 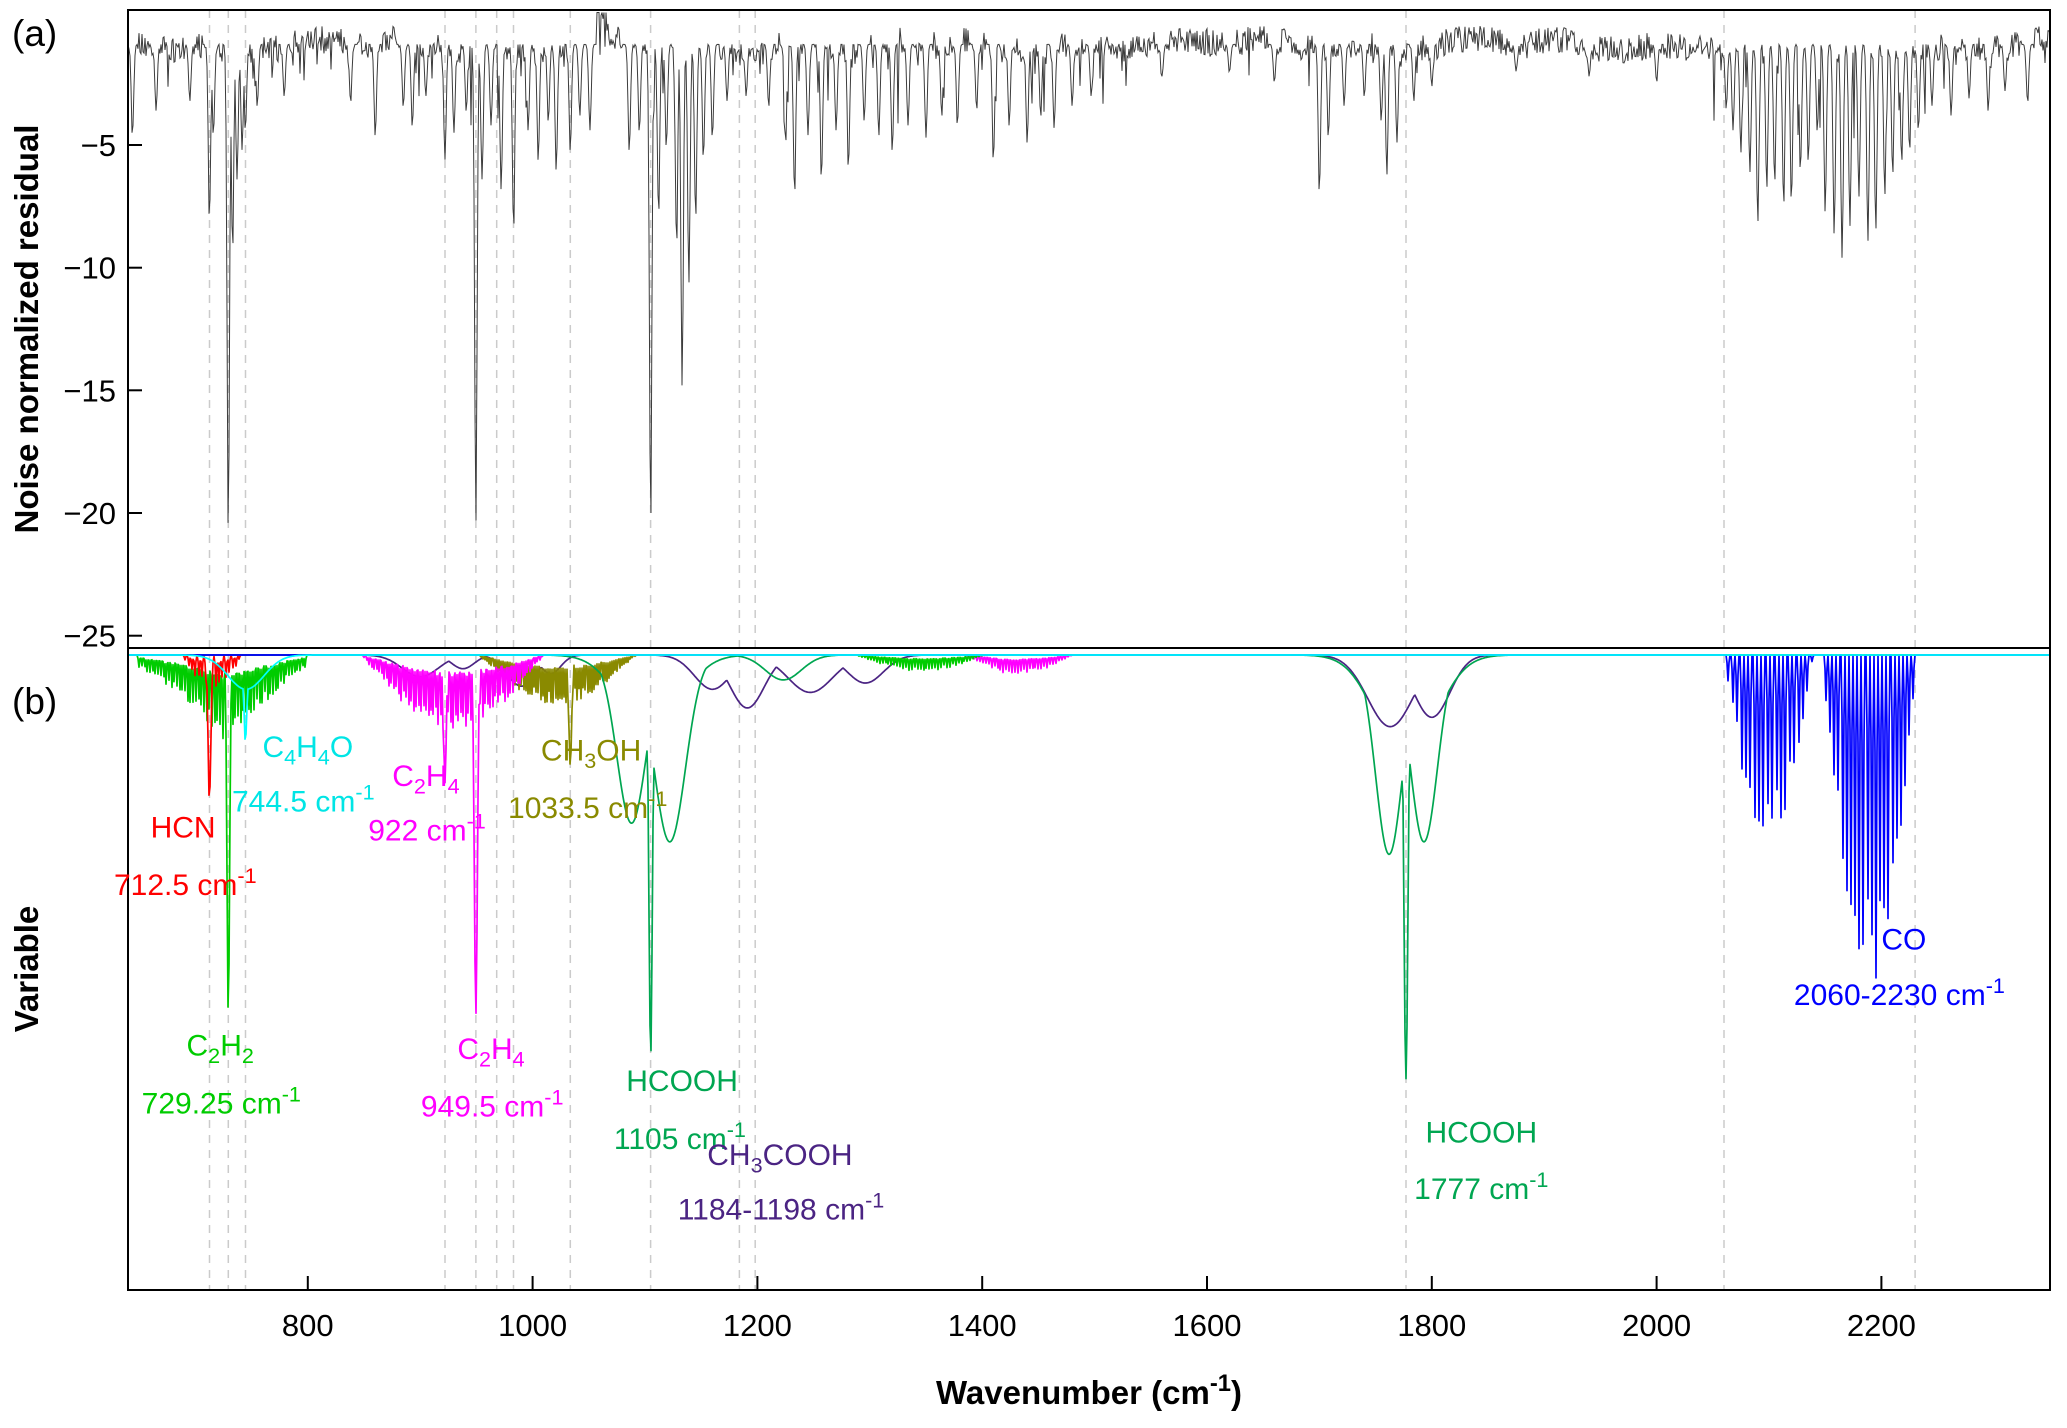 I want to click on annotation-6: C2H4, so click(x=425, y=779).